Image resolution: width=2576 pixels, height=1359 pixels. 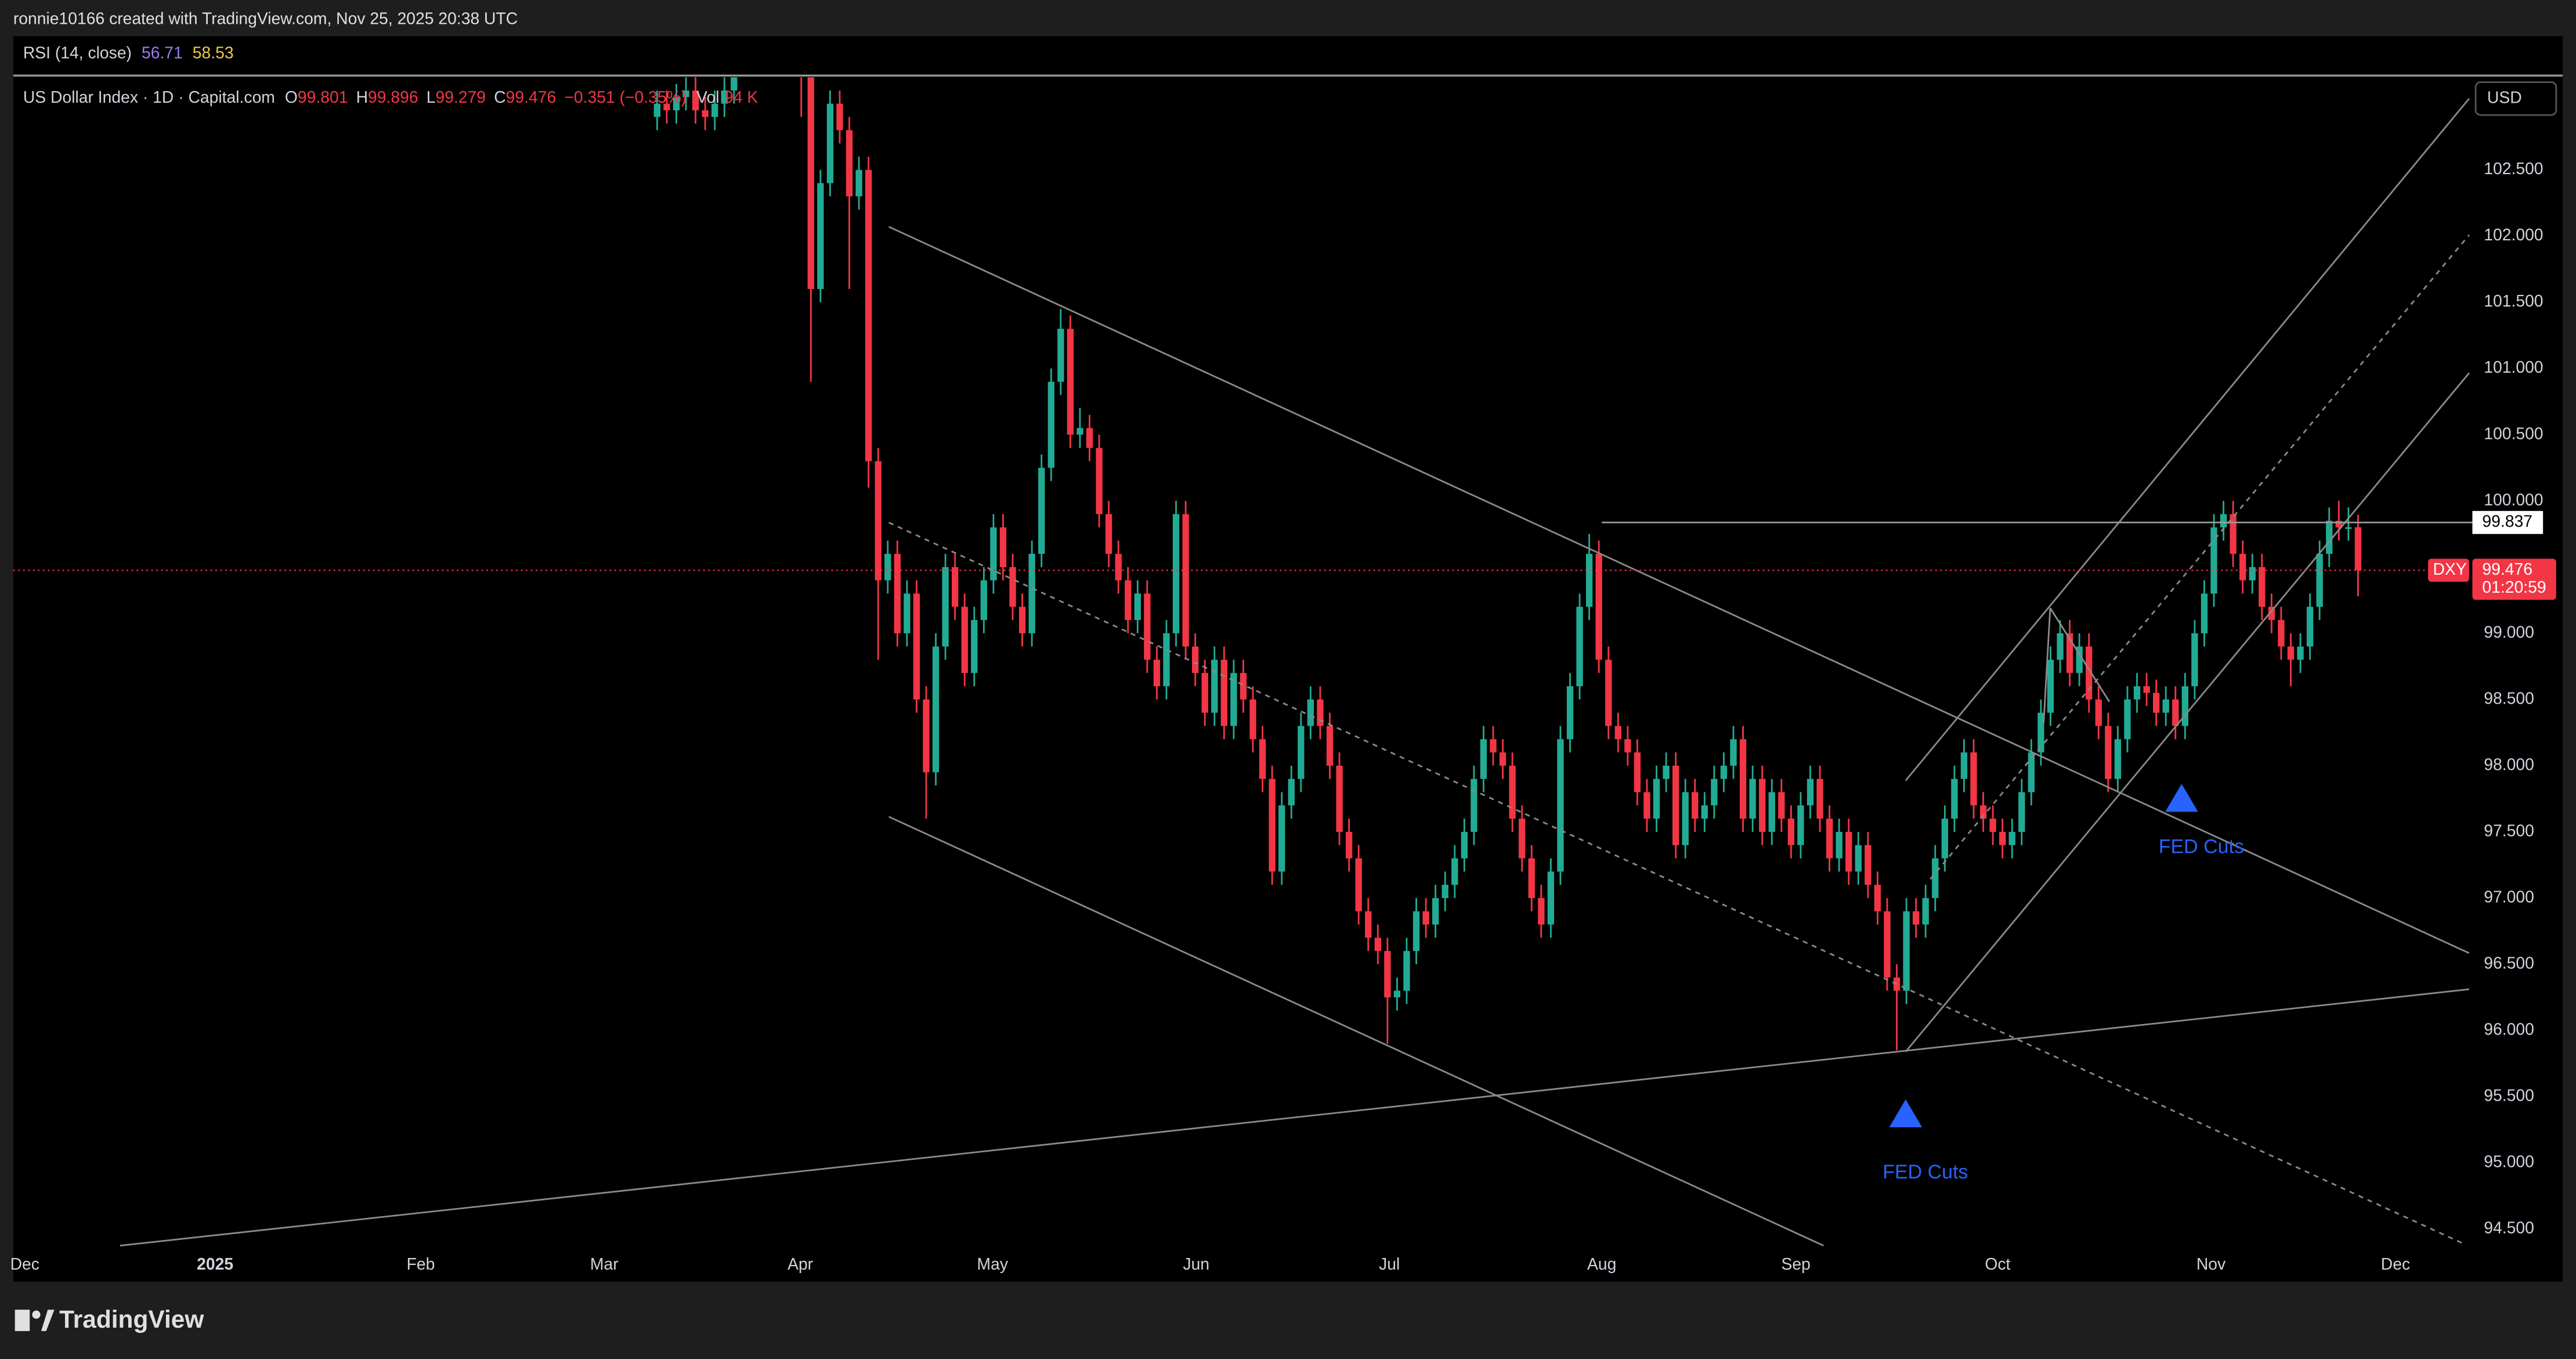 I want to click on x-tick-label: May, so click(x=993, y=1264).